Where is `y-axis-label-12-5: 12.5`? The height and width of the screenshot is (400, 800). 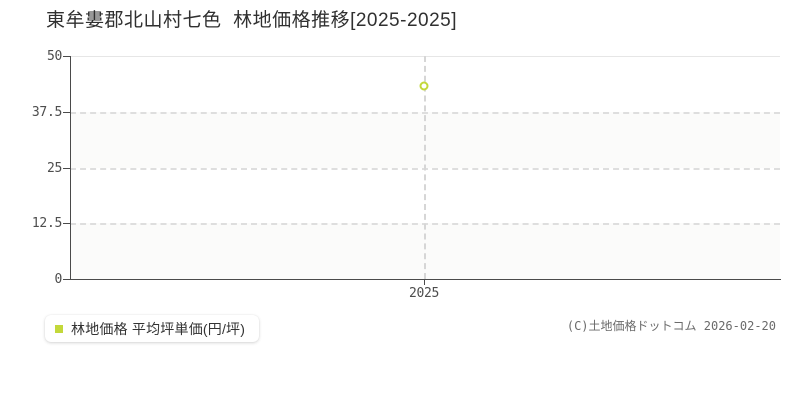
y-axis-label-12-5: 12.5 is located at coordinates (46, 224).